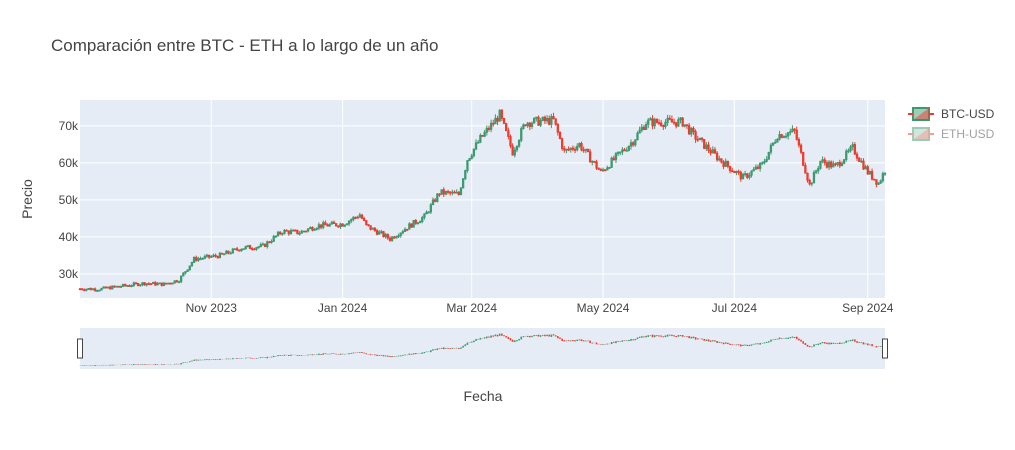 This screenshot has width=1015, height=450. Describe the element at coordinates (968, 114) in the screenshot. I see `legend-label: BTC-USD` at that location.